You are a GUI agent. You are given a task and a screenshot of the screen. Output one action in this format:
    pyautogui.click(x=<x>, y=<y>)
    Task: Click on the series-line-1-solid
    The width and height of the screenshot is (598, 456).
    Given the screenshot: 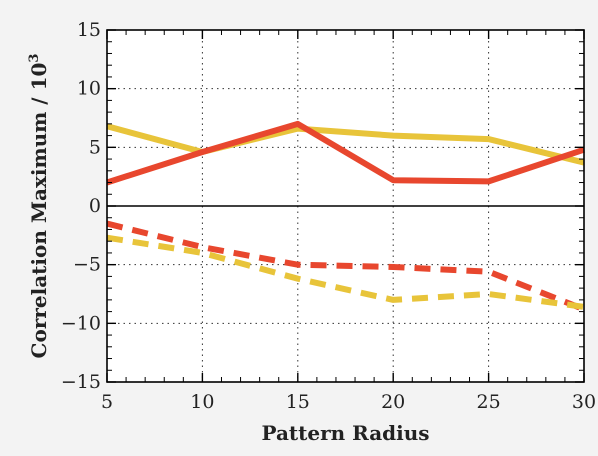 What is the action you would take?
    pyautogui.click(x=345, y=144)
    